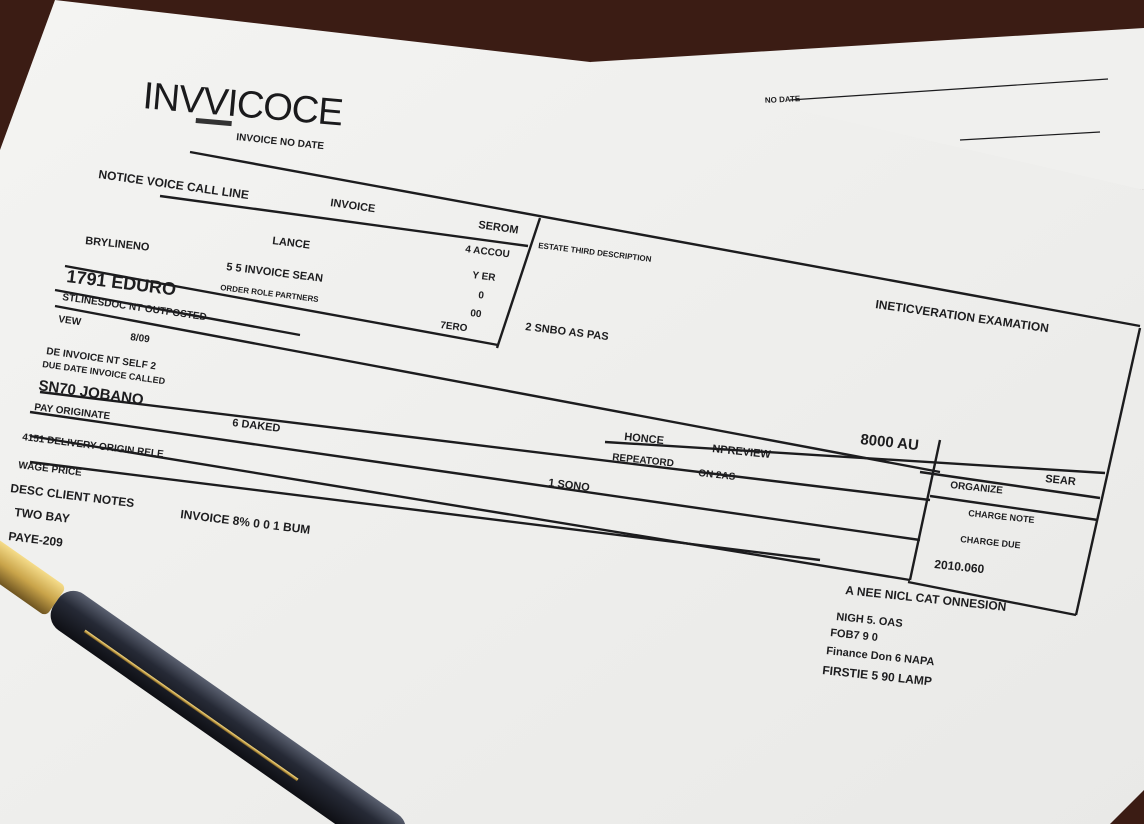  I want to click on mid-col-item: LANCE, so click(291, 243).